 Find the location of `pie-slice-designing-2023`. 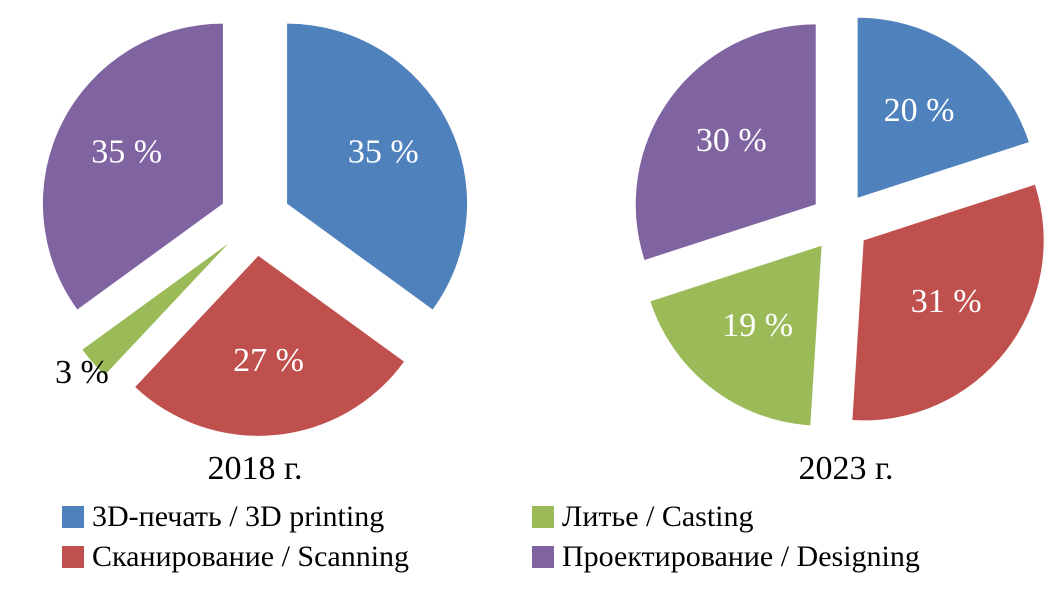

pie-slice-designing-2023 is located at coordinates (725, 142).